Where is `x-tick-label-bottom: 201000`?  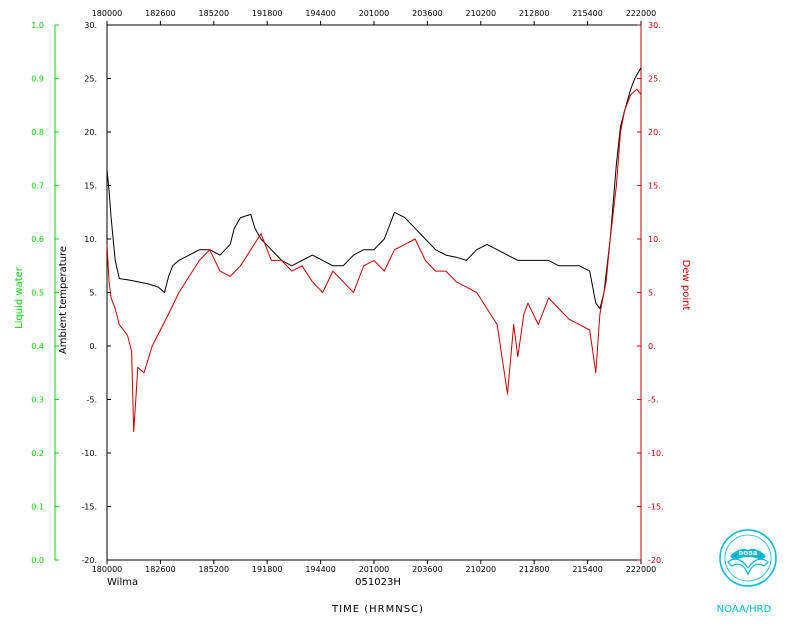 x-tick-label-bottom: 201000 is located at coordinates (374, 569).